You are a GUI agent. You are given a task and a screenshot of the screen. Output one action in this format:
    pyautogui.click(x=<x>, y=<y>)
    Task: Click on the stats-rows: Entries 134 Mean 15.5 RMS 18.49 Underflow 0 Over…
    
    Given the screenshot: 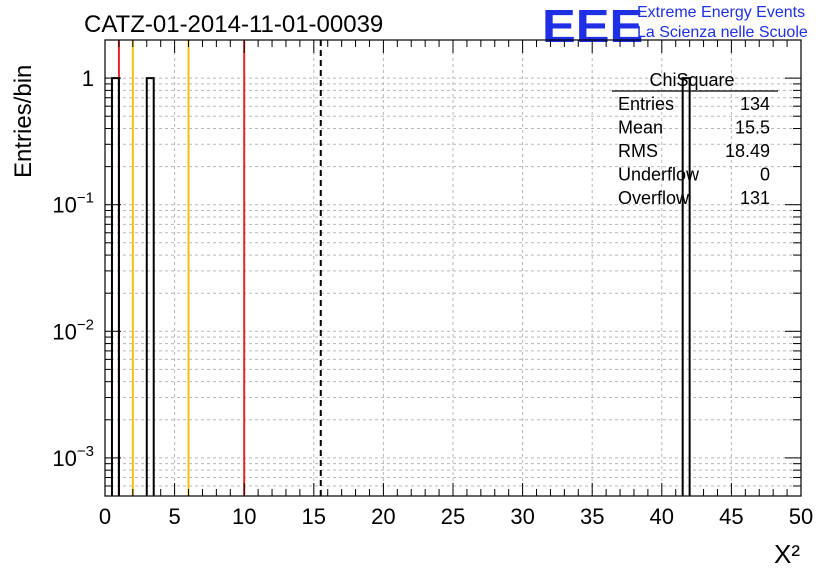 What is the action you would take?
    pyautogui.click(x=694, y=151)
    